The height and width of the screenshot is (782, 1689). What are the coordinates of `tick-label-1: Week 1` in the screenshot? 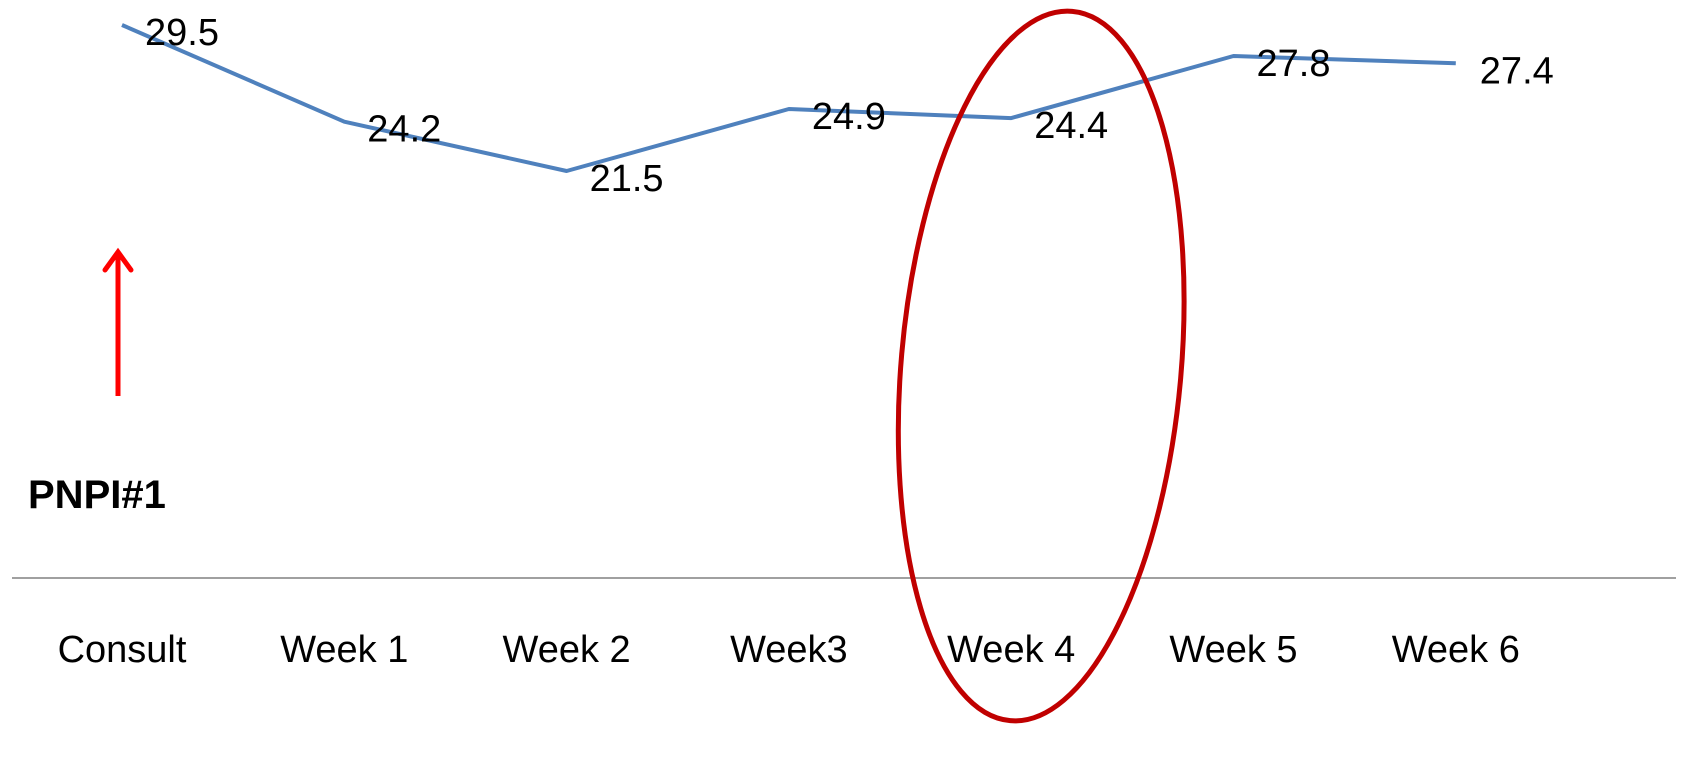 It's located at (344, 650).